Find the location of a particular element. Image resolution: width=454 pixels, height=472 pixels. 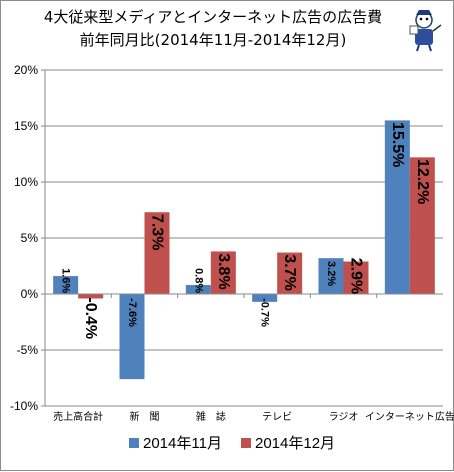

data-label-series-1: 0.8% is located at coordinates (198, 280).